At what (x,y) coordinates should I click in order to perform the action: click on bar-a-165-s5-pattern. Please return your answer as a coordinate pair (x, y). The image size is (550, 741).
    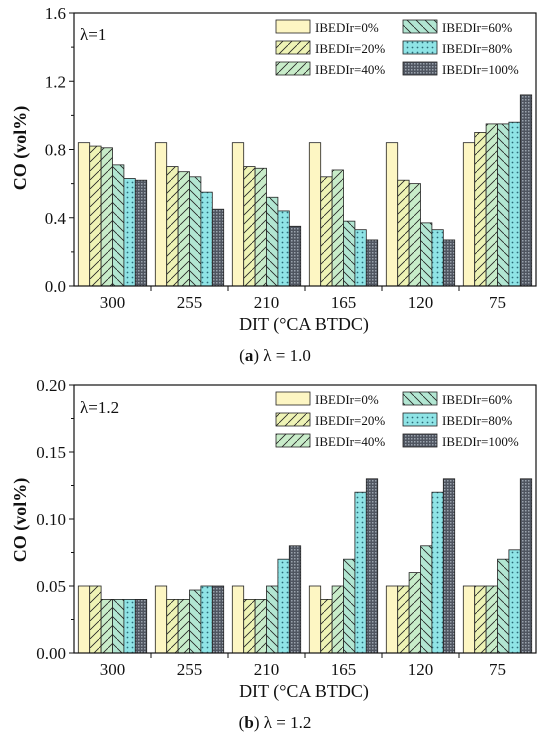
    Looking at the image, I should click on (372, 262).